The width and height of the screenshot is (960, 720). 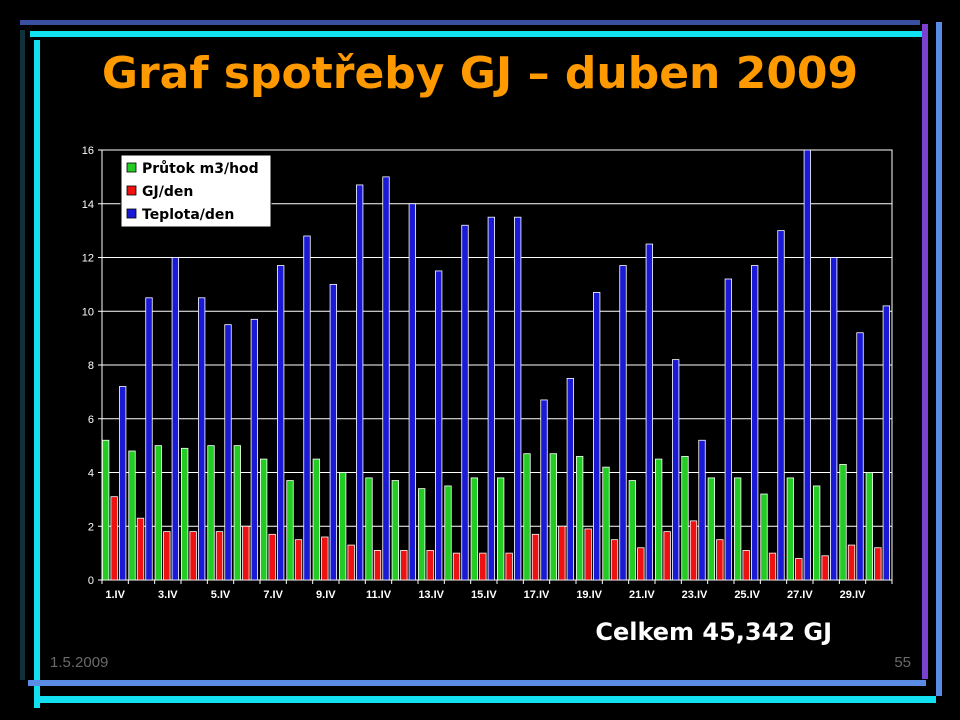 What do you see at coordinates (88, 151) in the screenshot?
I see `y-tick-label: 16` at bounding box center [88, 151].